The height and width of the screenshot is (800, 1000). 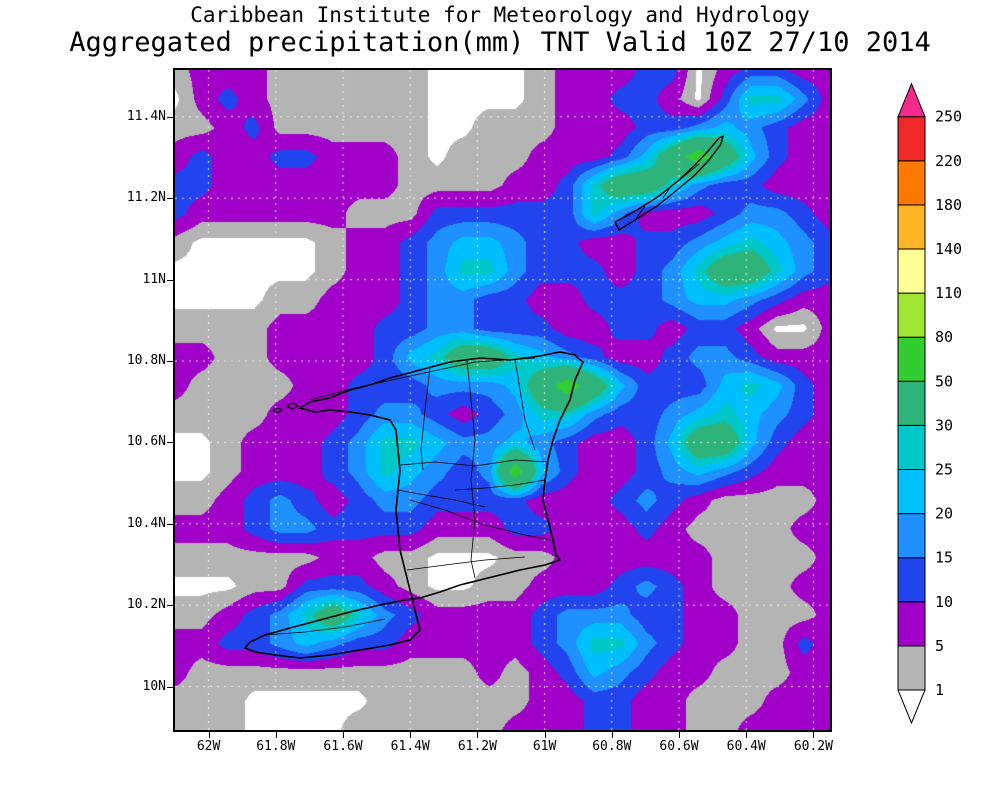 What do you see at coordinates (154, 686) in the screenshot?
I see `lat-tick-label: 10N` at bounding box center [154, 686].